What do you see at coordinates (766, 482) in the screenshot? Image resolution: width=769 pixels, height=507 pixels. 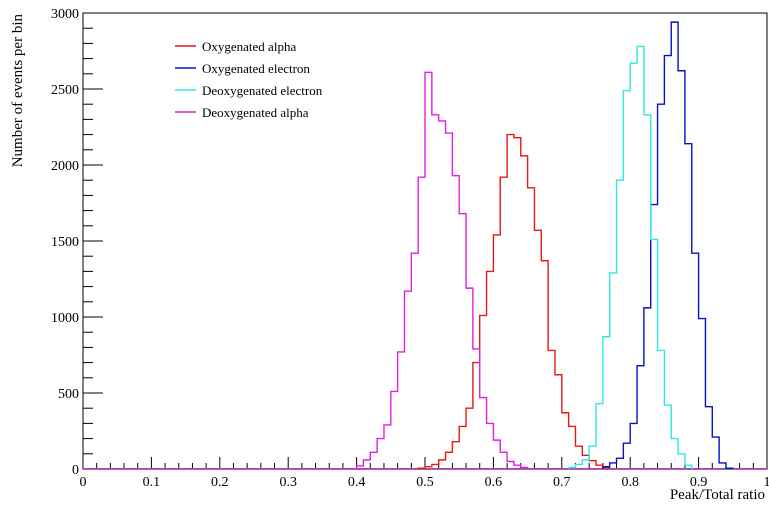 I see `x-tick-label: 1` at bounding box center [766, 482].